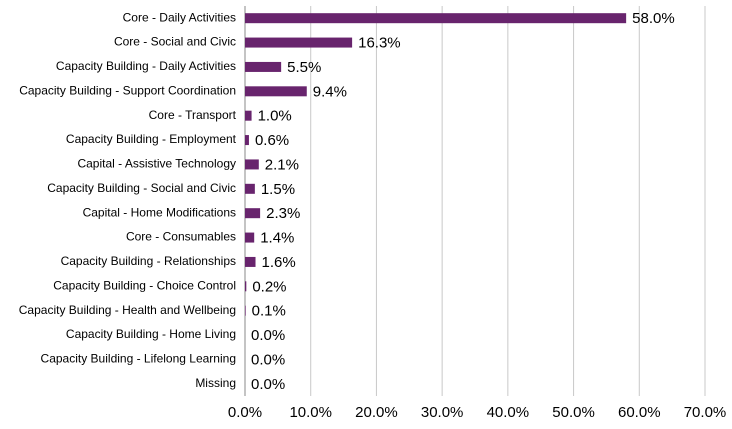 This screenshot has height=429, width=732. I want to click on y-tick-label: Core - Consumables, so click(181, 237).